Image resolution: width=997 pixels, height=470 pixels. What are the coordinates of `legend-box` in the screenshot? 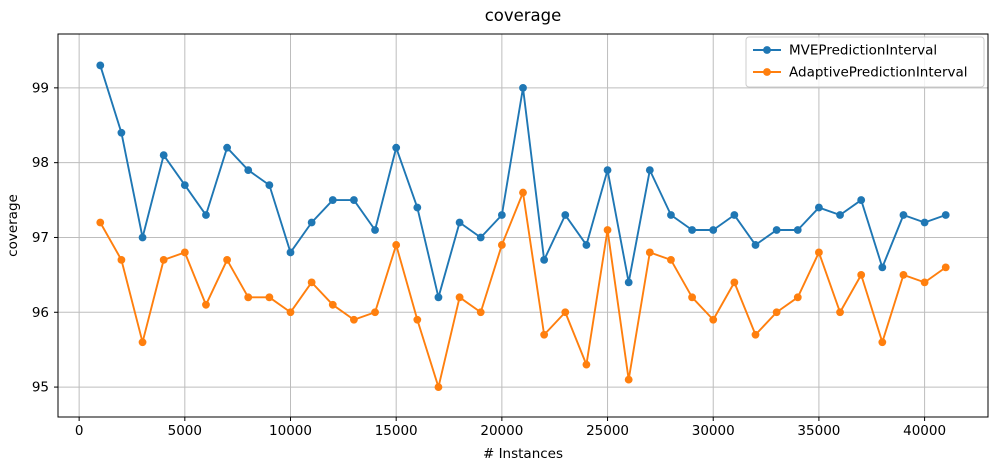 It's located at (865, 62).